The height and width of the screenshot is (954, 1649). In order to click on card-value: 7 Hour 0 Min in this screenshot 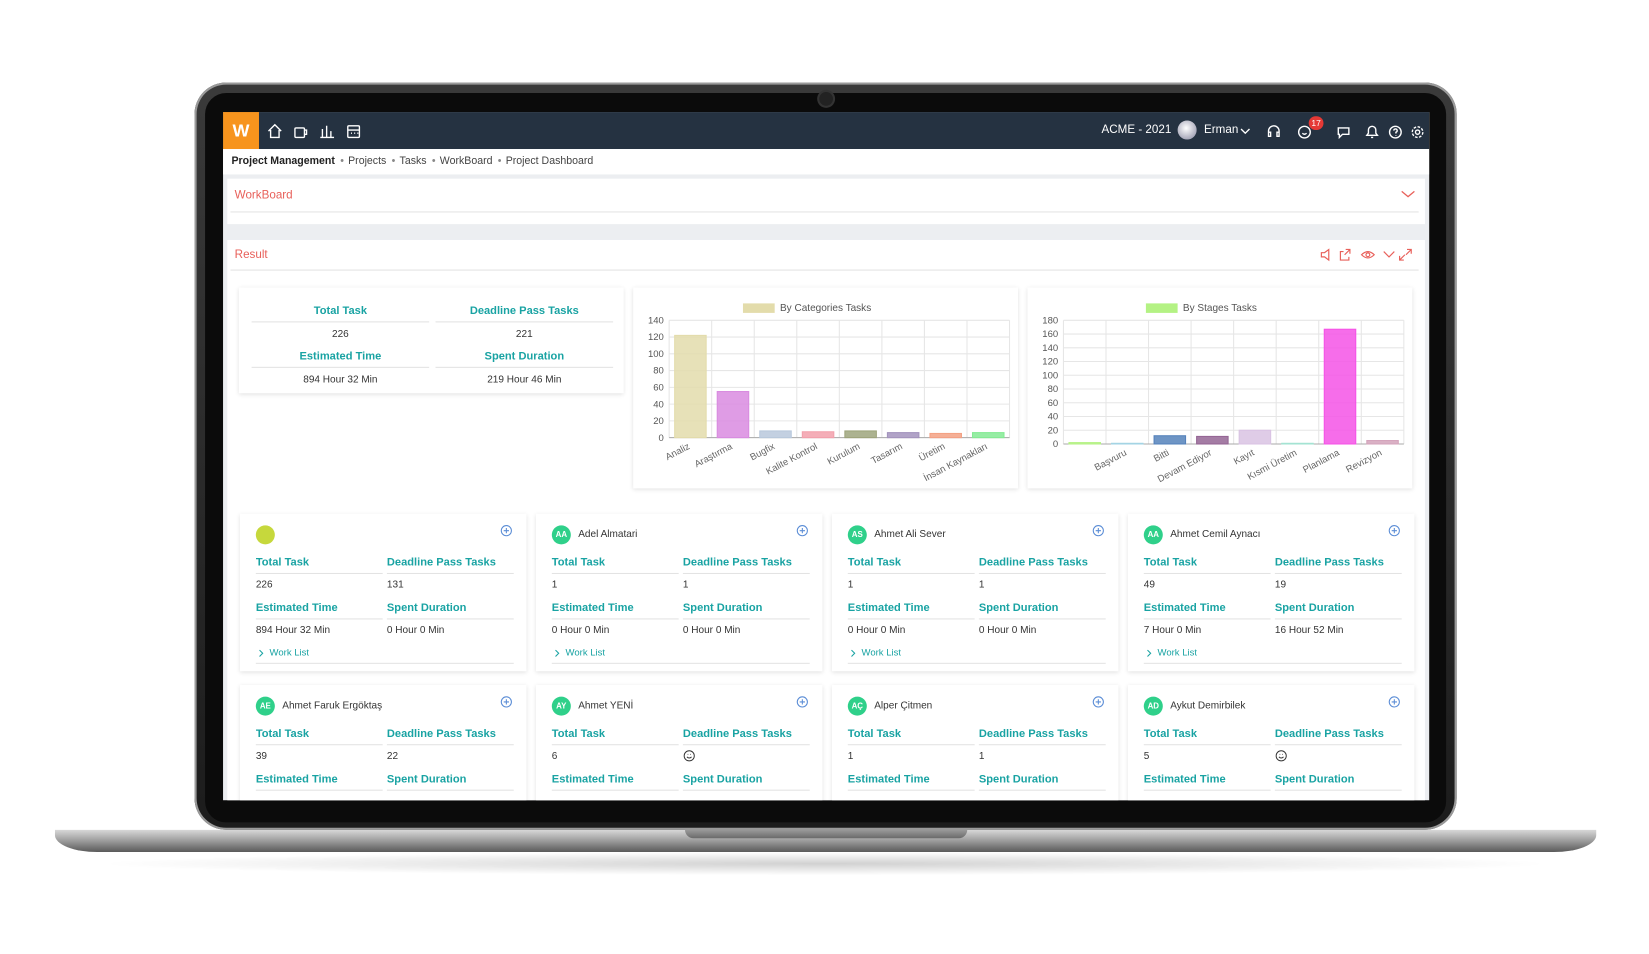, I will do `click(1172, 630)`.